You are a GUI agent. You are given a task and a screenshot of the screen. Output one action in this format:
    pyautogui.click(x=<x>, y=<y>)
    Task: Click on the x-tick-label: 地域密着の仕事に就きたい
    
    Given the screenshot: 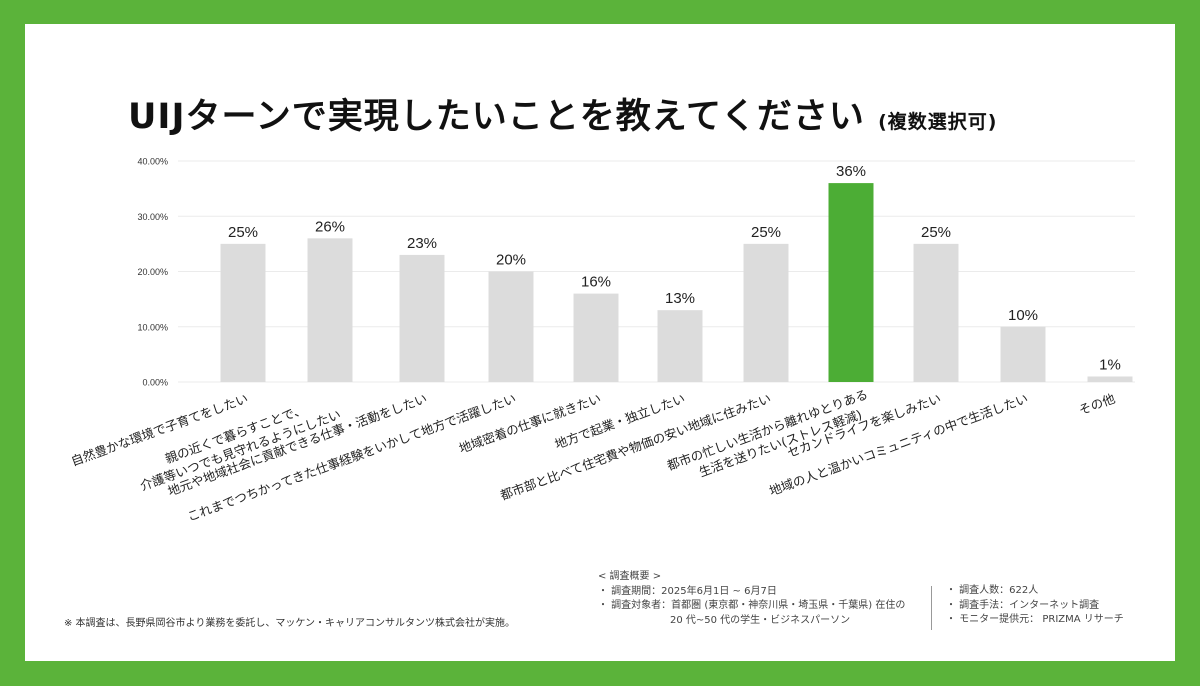 What is the action you would take?
    pyautogui.click(x=530, y=423)
    